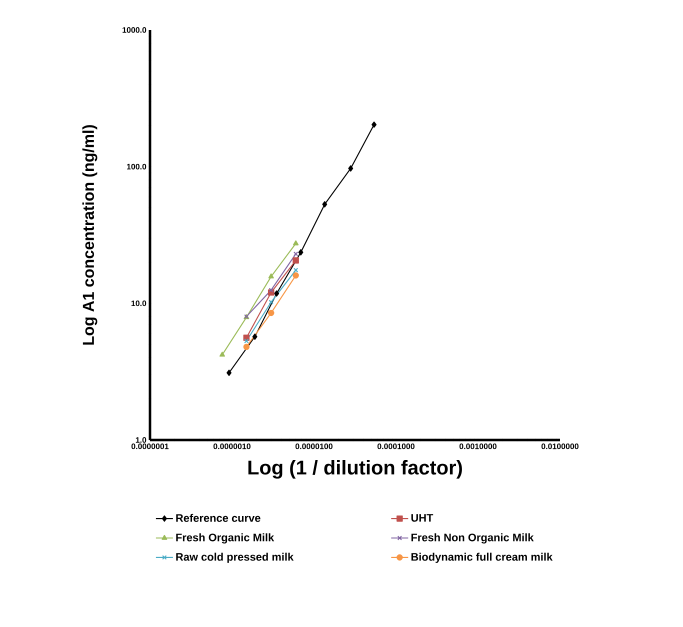 Image resolution: width=683 pixels, height=627 pixels. I want to click on legend-label: UHT, so click(422, 518).